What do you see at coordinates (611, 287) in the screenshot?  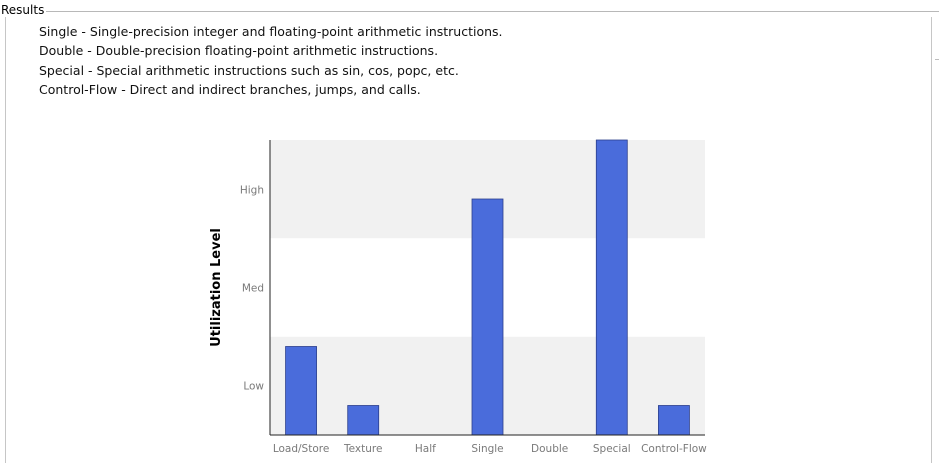 I see `bar-special` at bounding box center [611, 287].